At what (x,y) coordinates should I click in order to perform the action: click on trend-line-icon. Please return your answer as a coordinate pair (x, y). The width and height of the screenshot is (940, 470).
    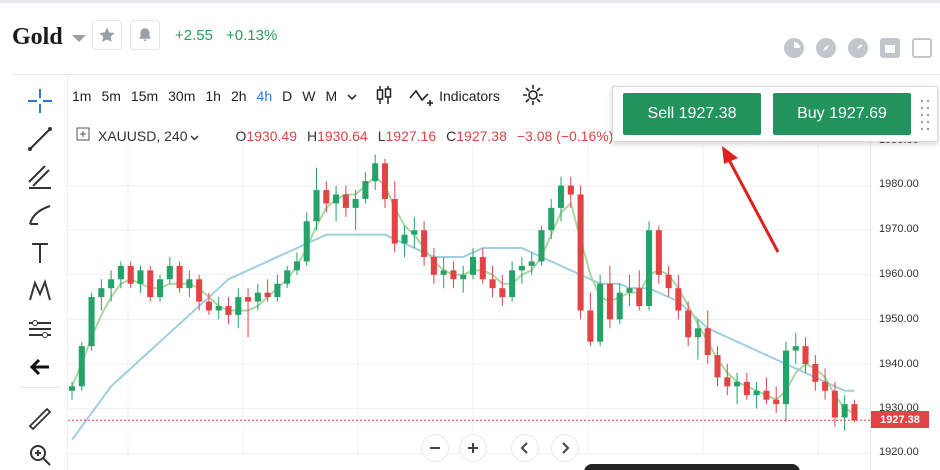
    Looking at the image, I should click on (40, 139).